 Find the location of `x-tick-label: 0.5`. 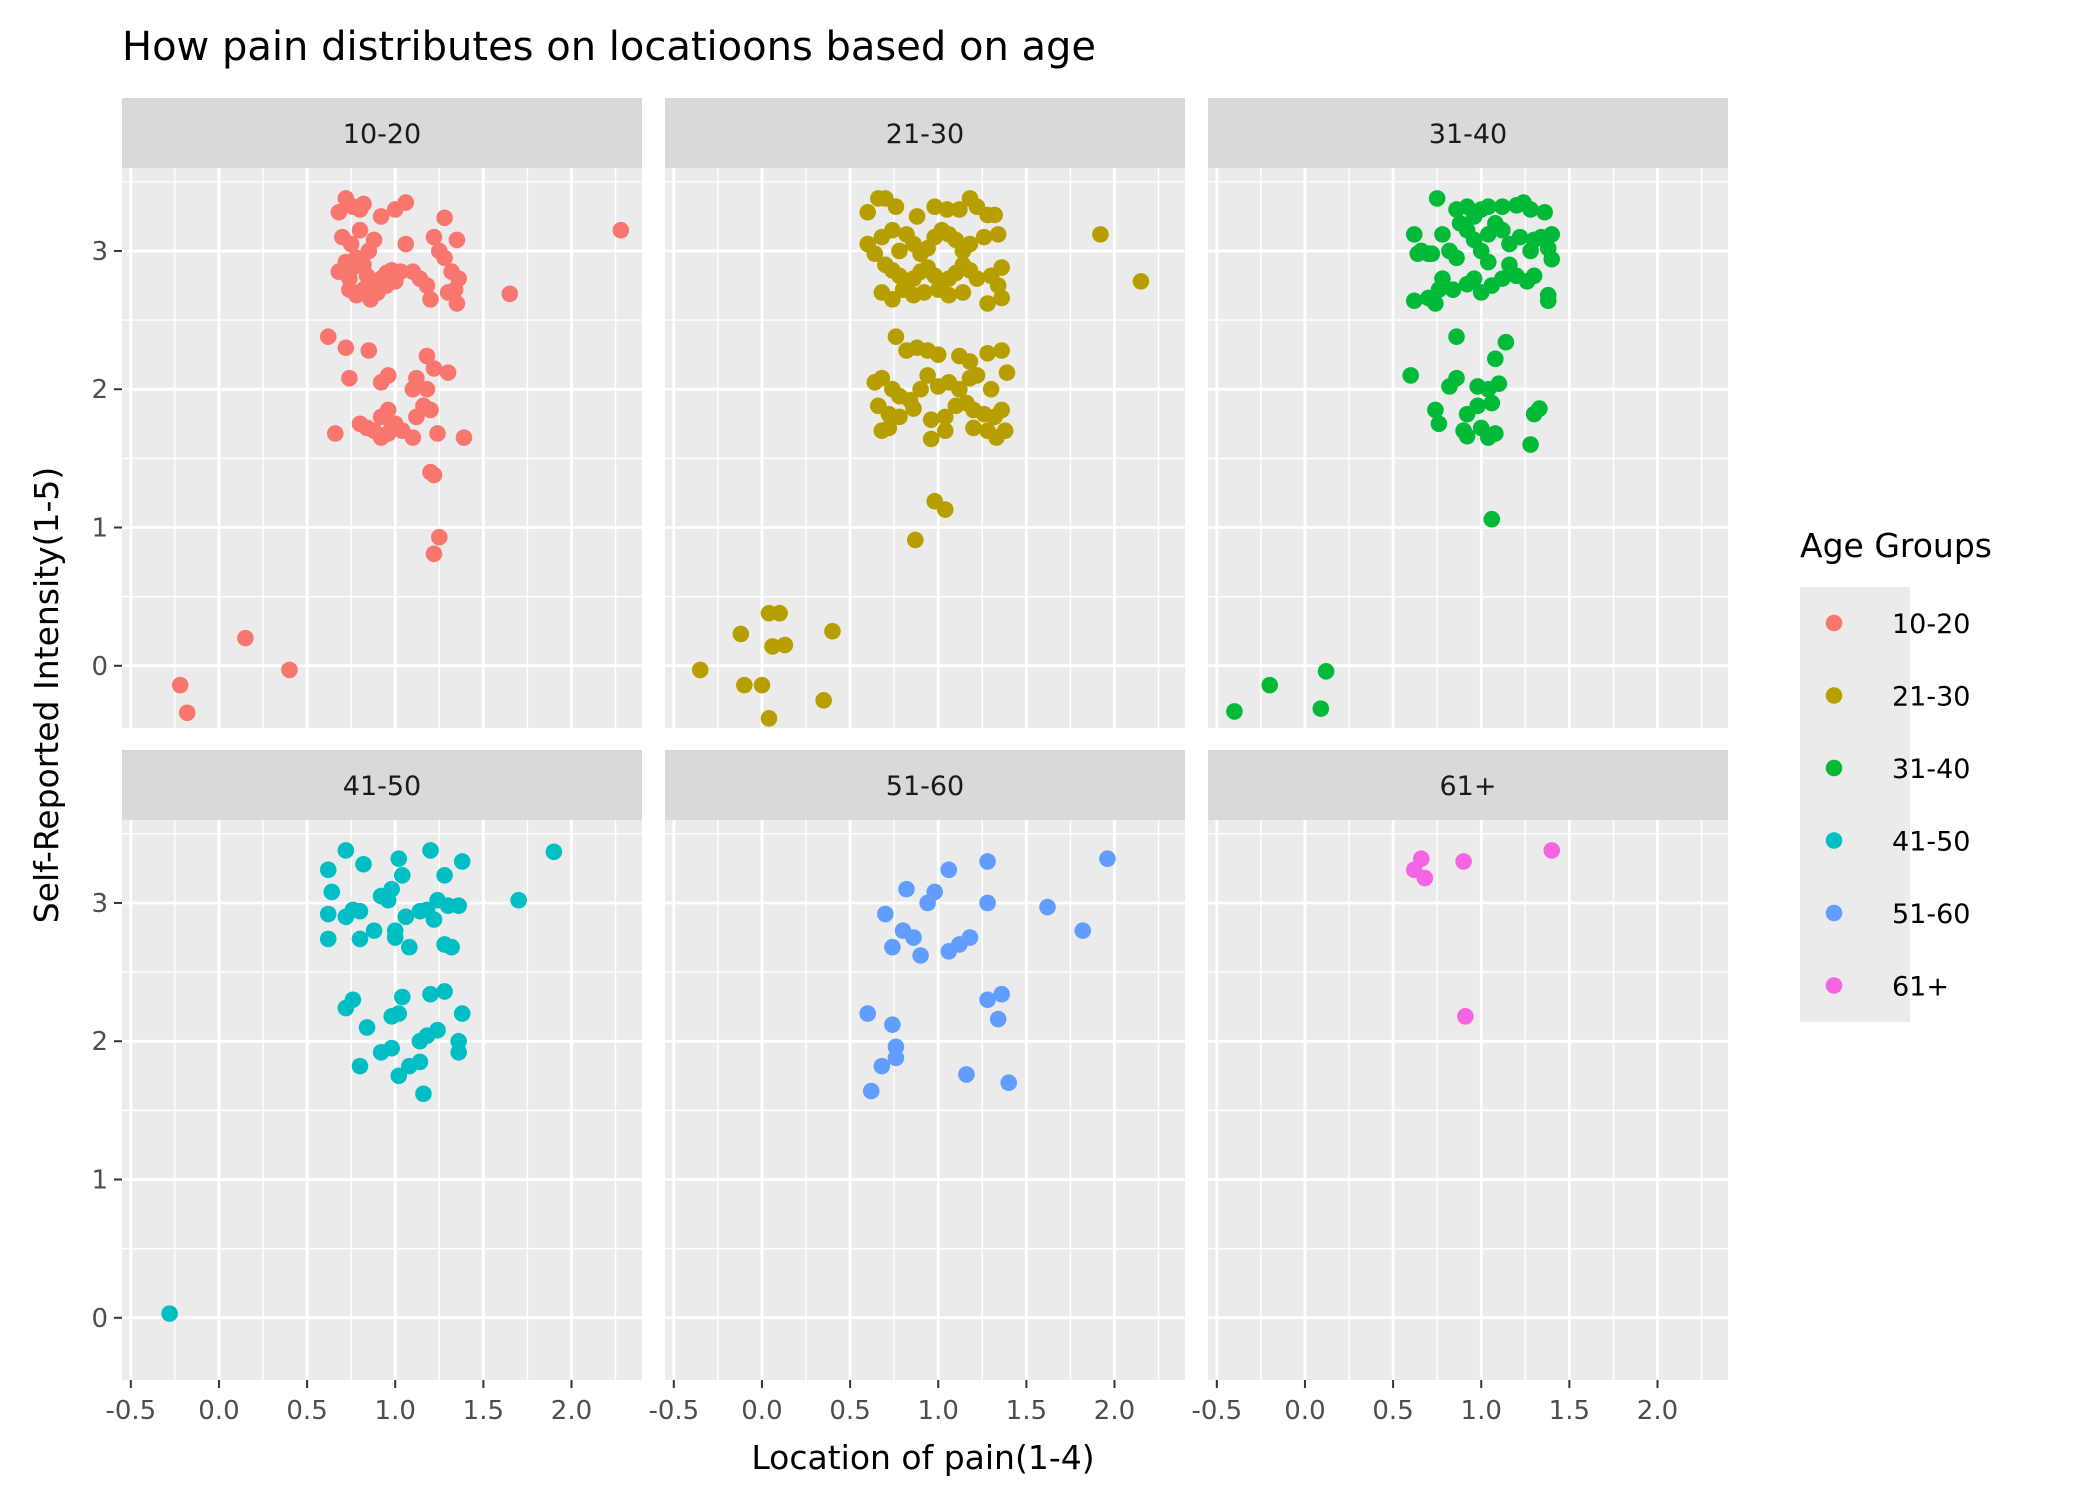

x-tick-label: 0.5 is located at coordinates (1392, 1411).